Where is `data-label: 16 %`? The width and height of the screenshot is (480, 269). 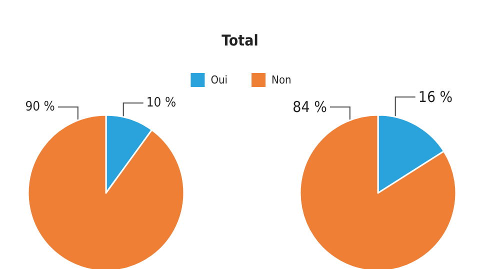
data-label: 16 % is located at coordinates (435, 97).